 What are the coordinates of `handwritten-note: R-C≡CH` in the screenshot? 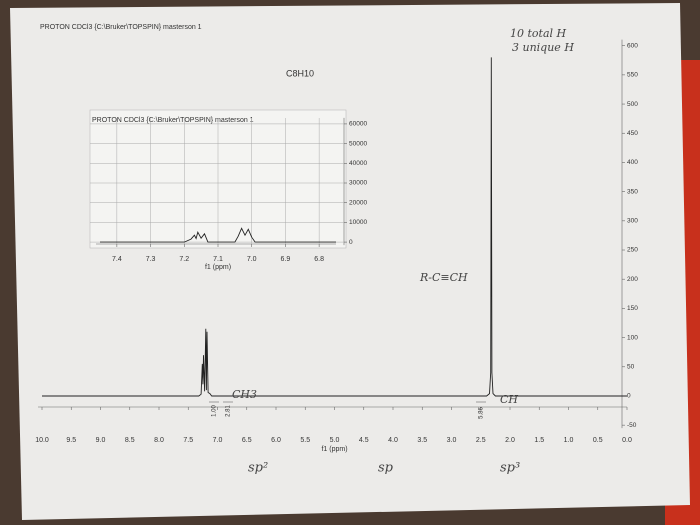 It's located at (443, 277).